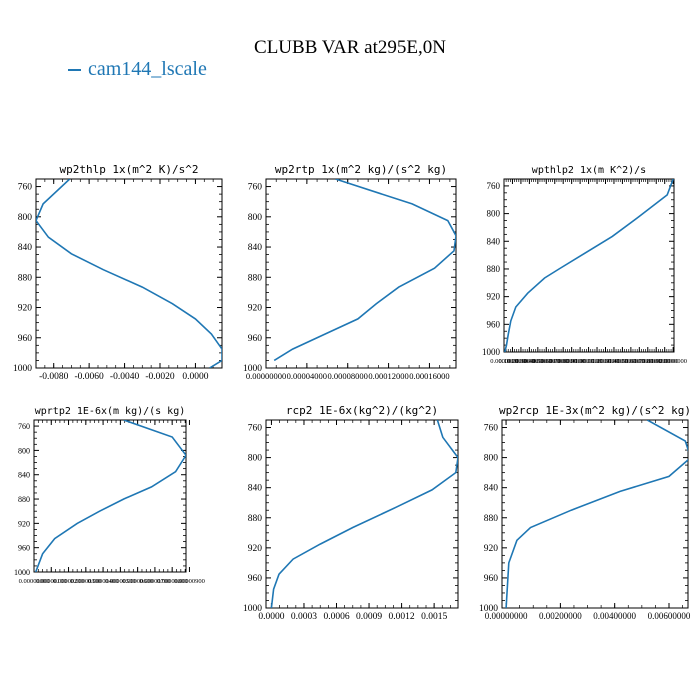  Describe the element at coordinates (172, 581) in the screenshot. I see `x-tick-label: 0.00000800` at that location.